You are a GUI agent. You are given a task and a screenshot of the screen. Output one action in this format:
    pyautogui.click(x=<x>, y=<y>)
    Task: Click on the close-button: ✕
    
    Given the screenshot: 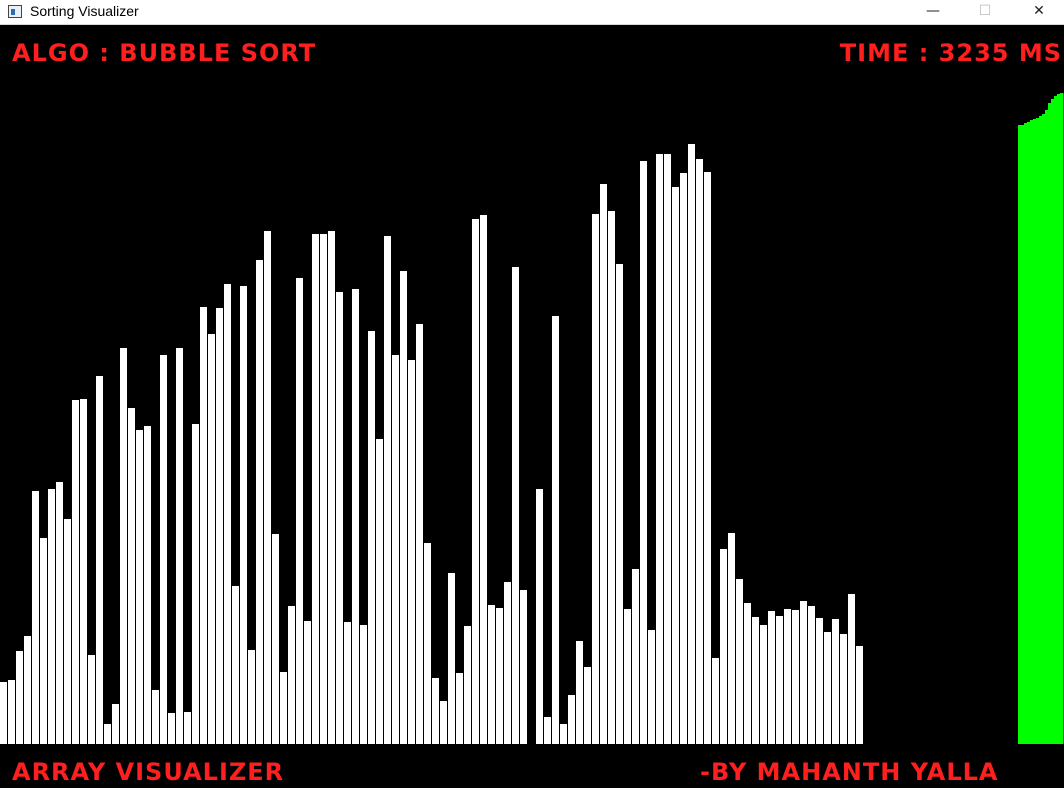 What is the action you would take?
    pyautogui.click(x=1039, y=11)
    